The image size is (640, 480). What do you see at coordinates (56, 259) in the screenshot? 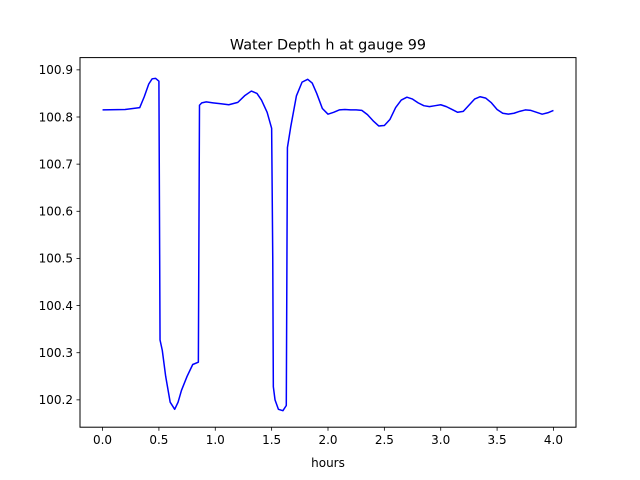
I see `y-tick-label: 100.5` at bounding box center [56, 259].